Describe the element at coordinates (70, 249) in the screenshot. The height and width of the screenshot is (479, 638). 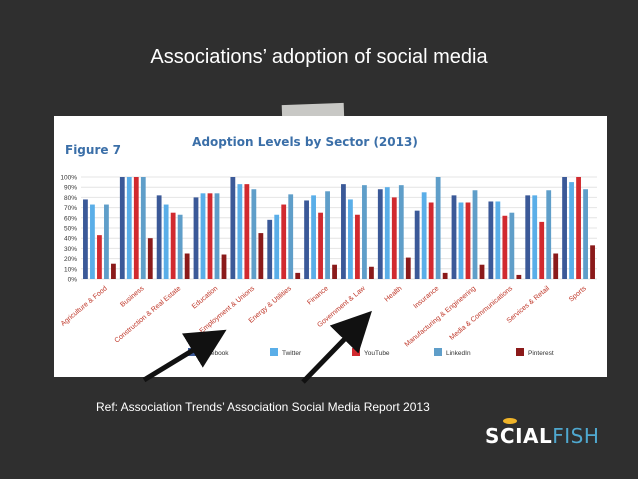
I see `y-tick-label: 30%` at that location.